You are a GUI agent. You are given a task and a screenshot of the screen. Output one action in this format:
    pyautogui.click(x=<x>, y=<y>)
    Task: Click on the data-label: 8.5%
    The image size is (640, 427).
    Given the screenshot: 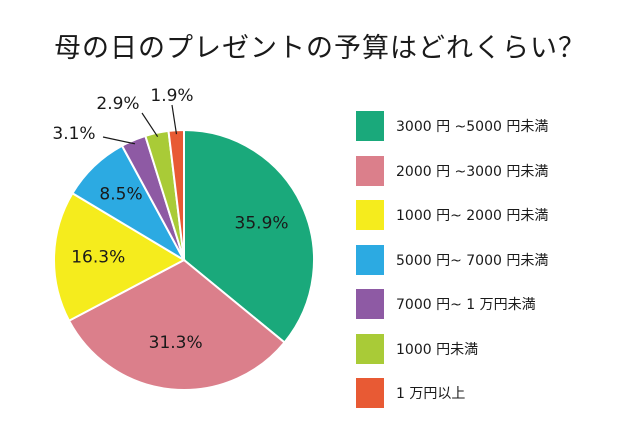 What is the action you would take?
    pyautogui.click(x=120, y=194)
    